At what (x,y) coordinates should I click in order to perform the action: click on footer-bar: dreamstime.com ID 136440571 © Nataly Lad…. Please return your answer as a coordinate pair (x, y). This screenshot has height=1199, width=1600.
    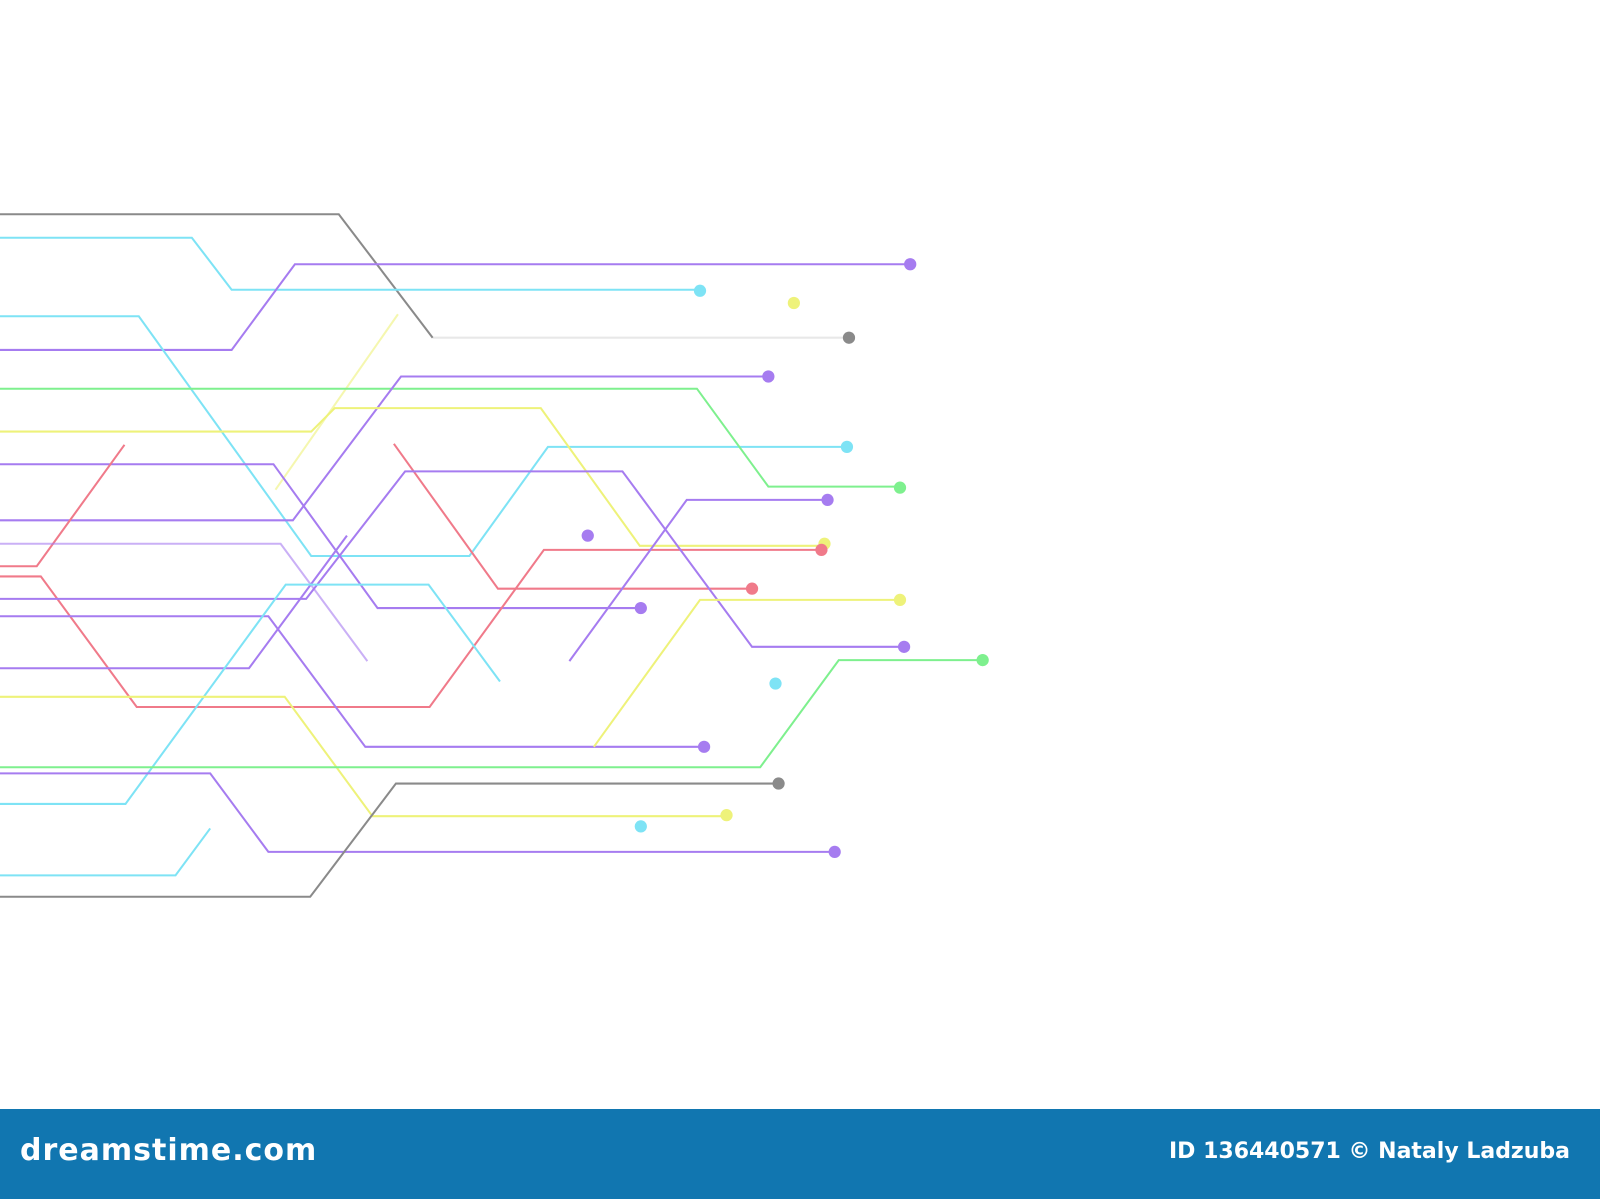
    Looking at the image, I should click on (800, 1154).